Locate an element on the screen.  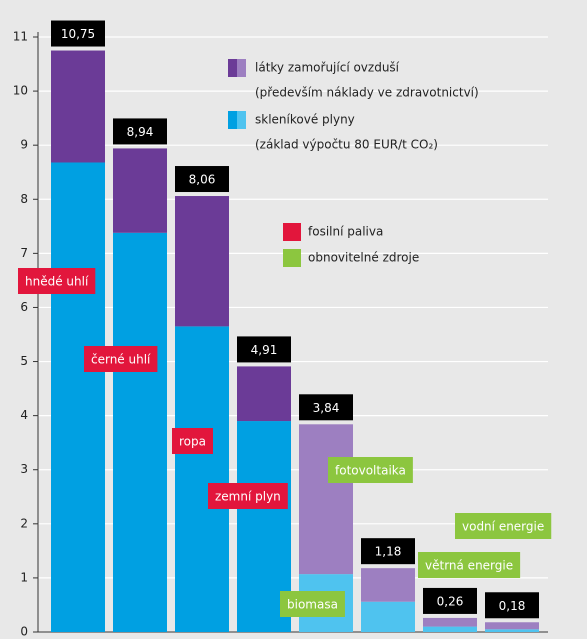
category-label: fotovoltaika is located at coordinates (370, 471).